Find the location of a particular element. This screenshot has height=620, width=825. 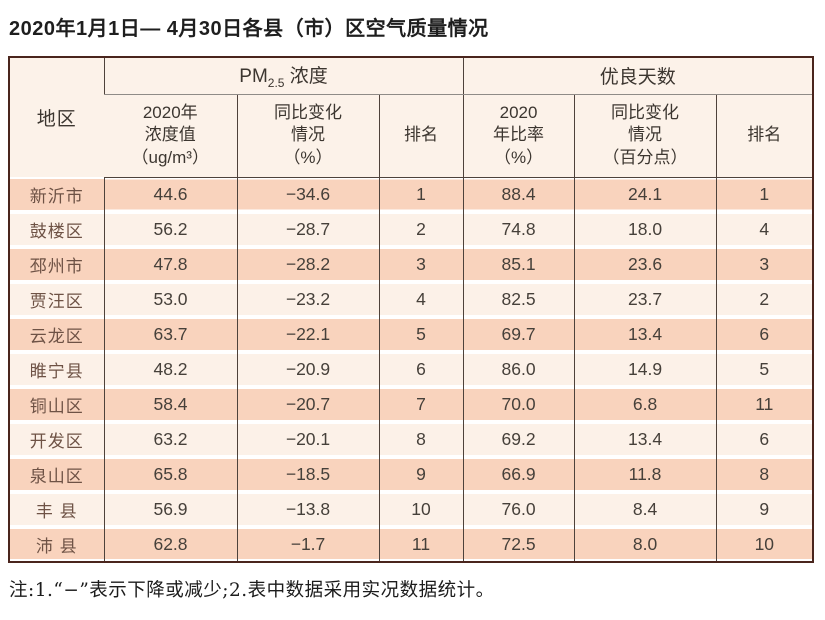

pm25-prefix: PM is located at coordinates (253, 77).